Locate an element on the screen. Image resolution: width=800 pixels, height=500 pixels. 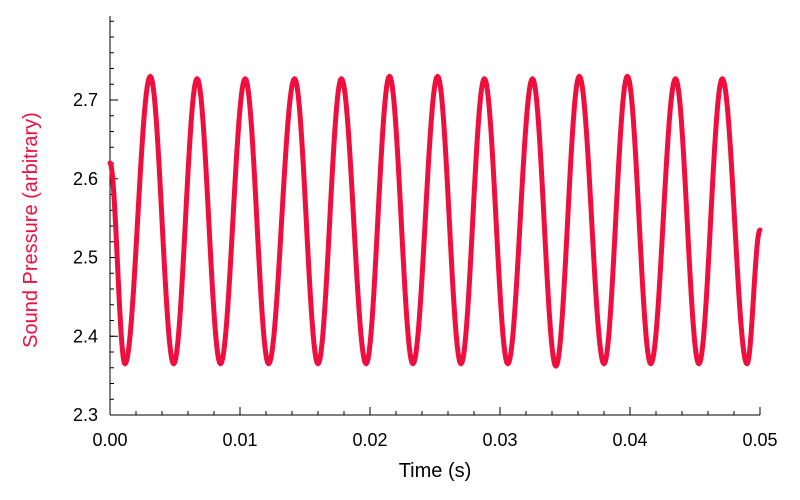
x-axis-title: Time (s) is located at coordinates (435, 471).